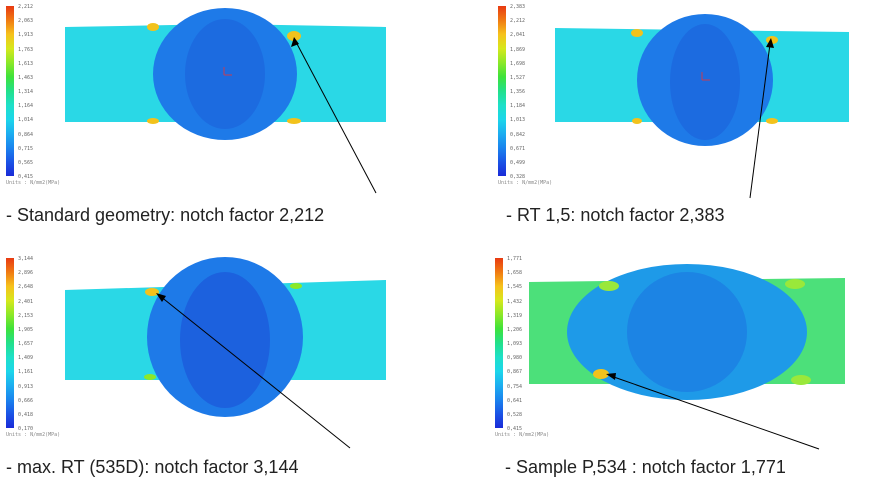 This screenshot has width=869, height=492. What do you see at coordinates (515, 386) in the screenshot?
I see `scale-tick-label: 0,754` at bounding box center [515, 386].